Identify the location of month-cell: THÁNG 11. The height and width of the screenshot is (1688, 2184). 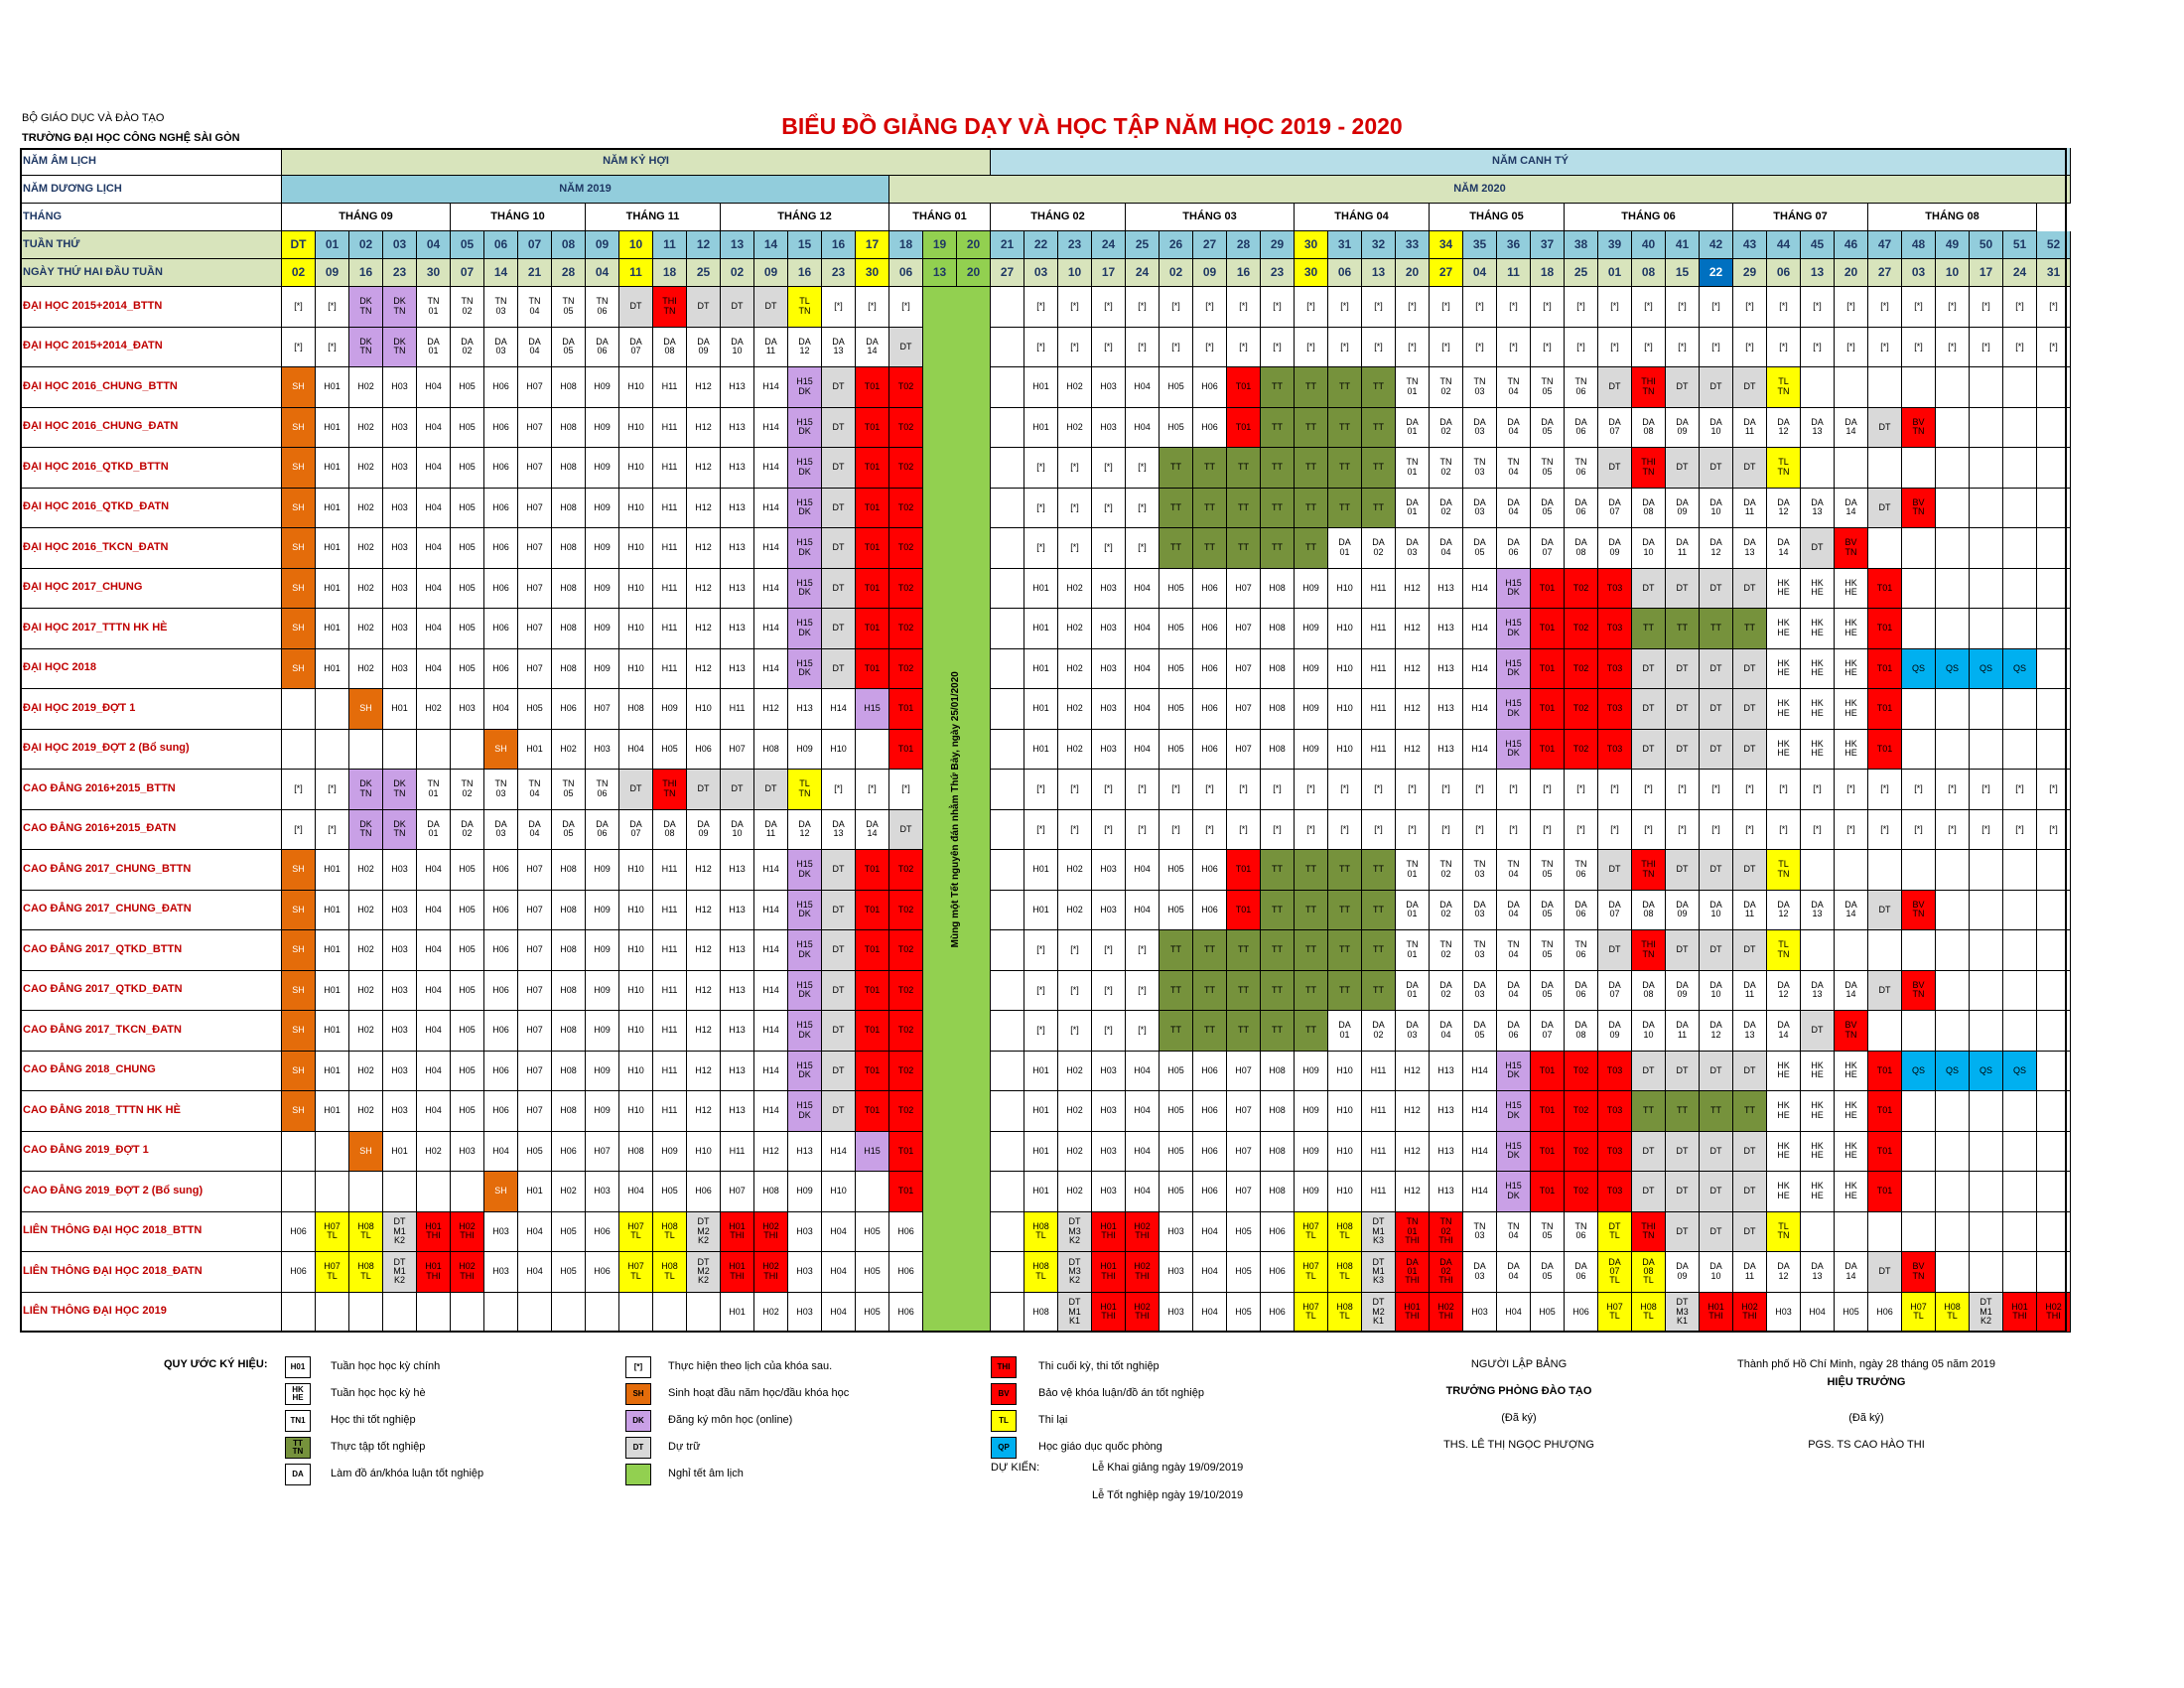
(653, 217).